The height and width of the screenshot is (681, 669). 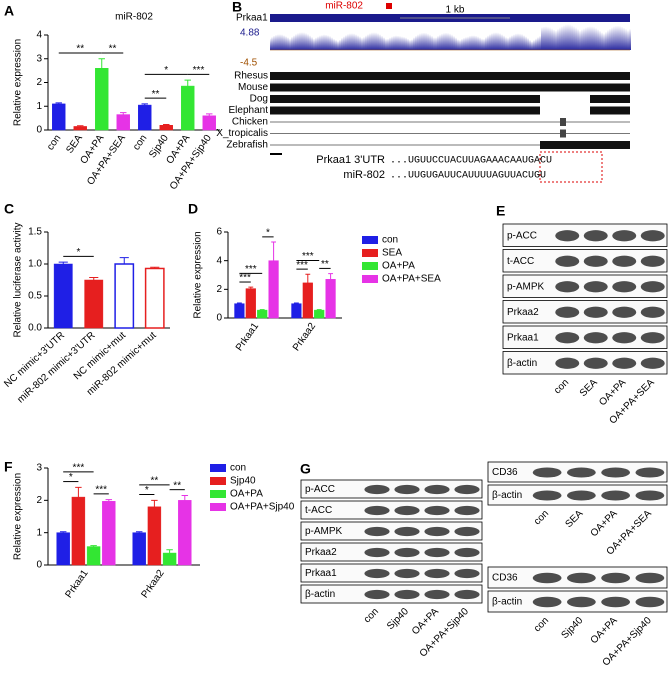 I want to click on y-tick-label: 0, so click(x=219, y=318).